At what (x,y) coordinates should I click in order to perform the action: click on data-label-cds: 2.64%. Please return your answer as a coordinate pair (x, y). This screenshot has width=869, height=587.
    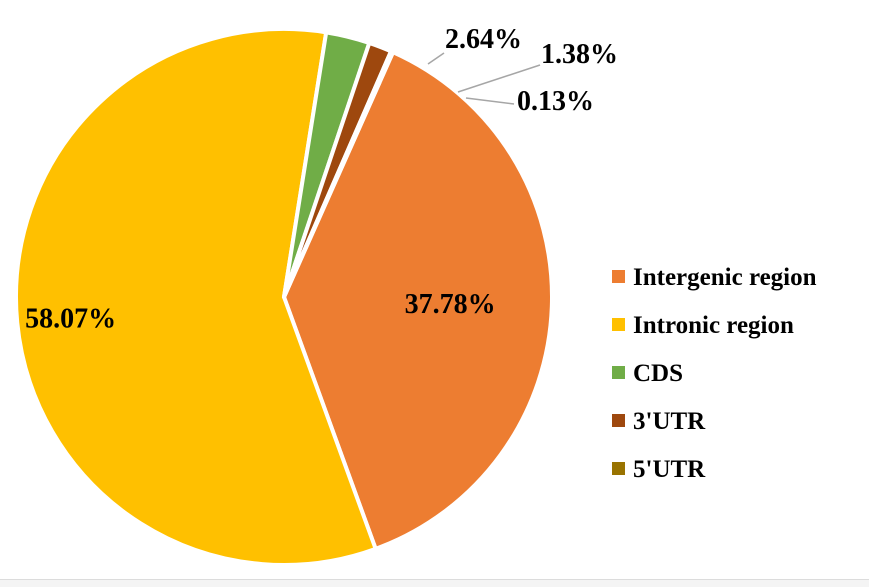
    Looking at the image, I should click on (483, 39).